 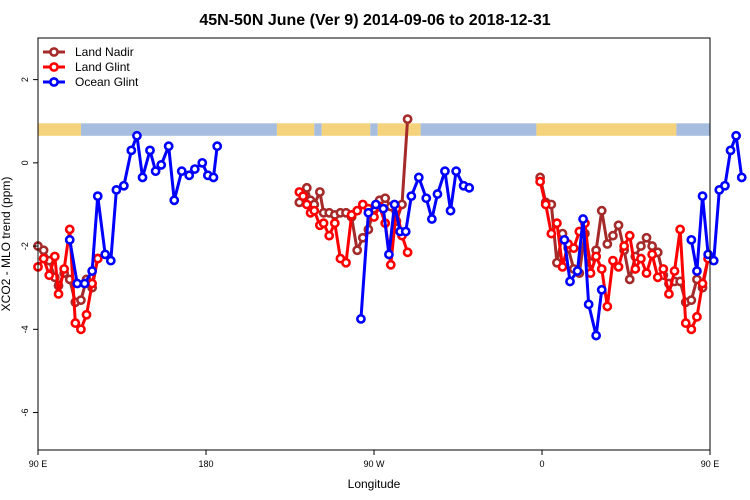 I want to click on x-axis-label: Longitude, so click(x=374, y=484).